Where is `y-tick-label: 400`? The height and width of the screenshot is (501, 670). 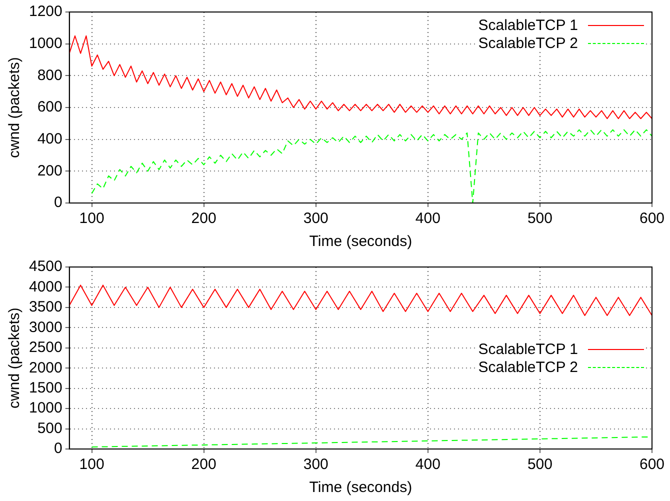 y-tick-label: 400 is located at coordinates (49, 139).